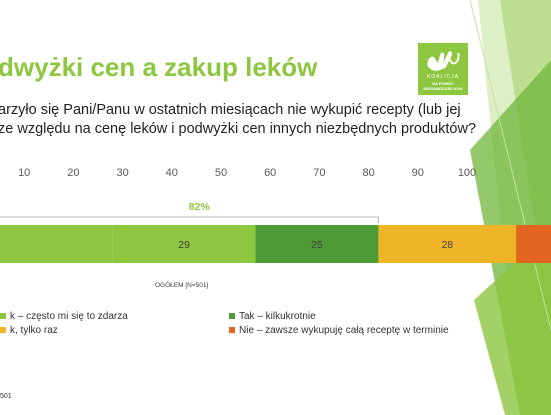  Describe the element at coordinates (200, 207) in the screenshot. I see `bracket-label: 82%` at that location.